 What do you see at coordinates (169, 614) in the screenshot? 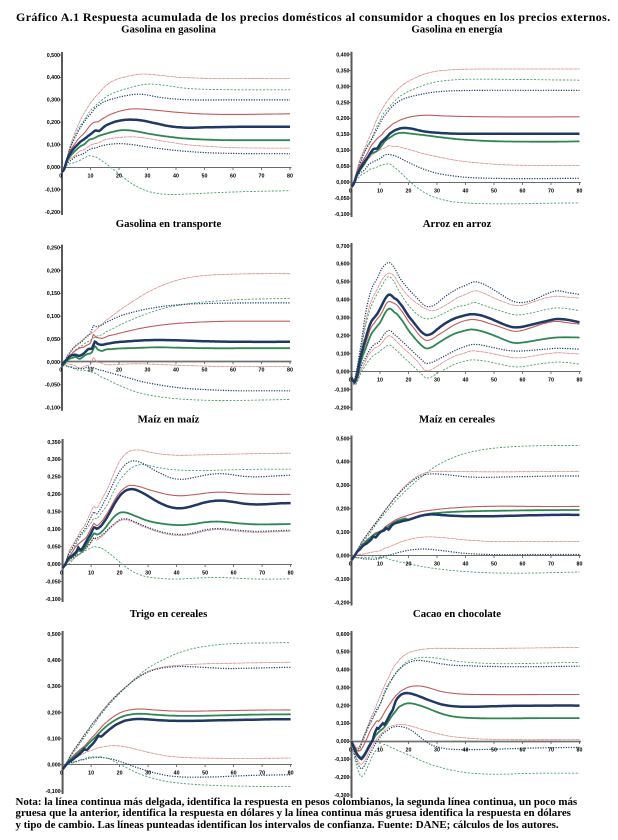
I see `svg-text: Trigo en cereales` at bounding box center [169, 614].